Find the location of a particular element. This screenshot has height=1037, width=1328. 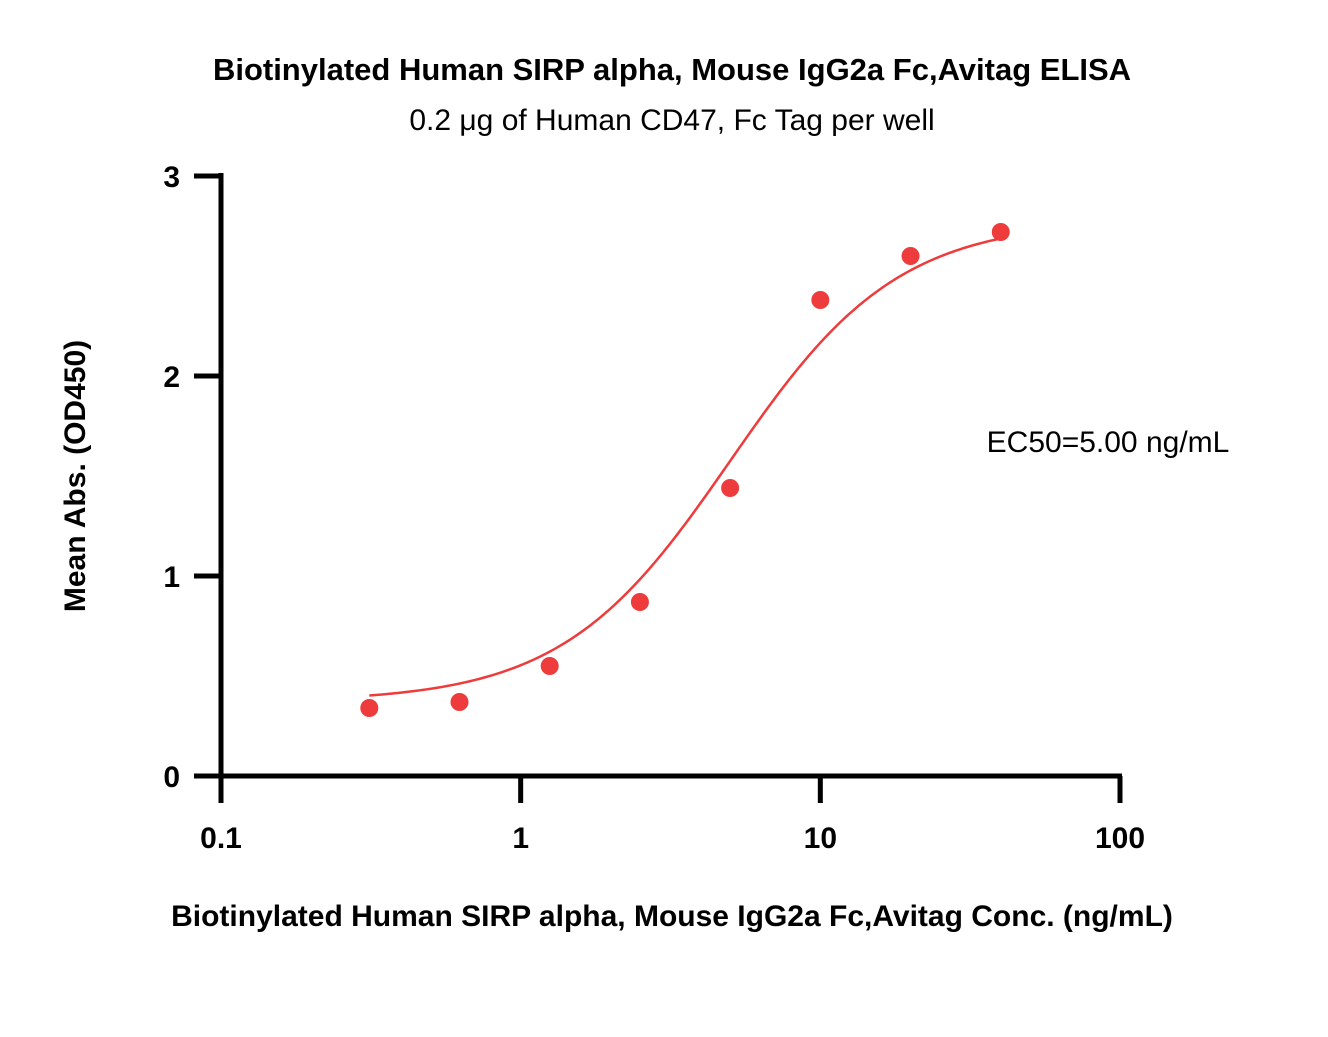

y-tick-label: 1 is located at coordinates (171, 577).